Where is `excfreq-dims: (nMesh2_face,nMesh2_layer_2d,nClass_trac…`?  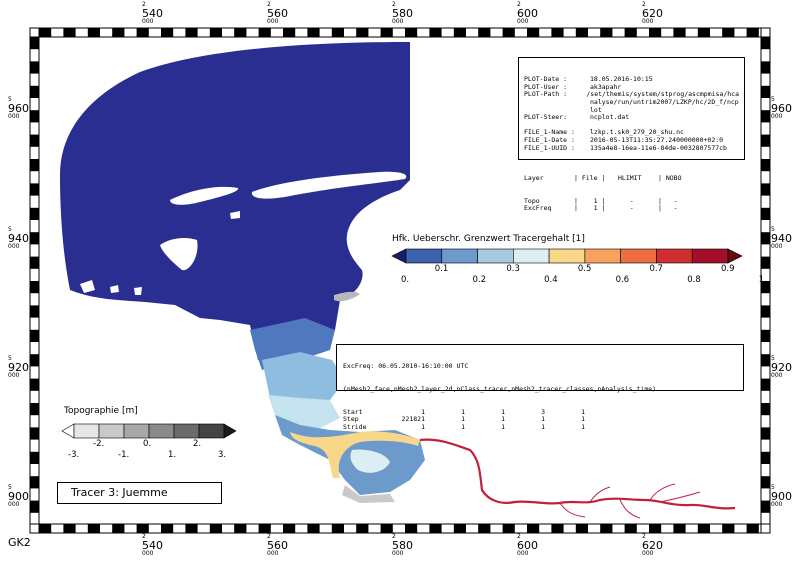 excfreq-dims: (nMesh2_face,nMesh2_layer_2d,nClass_trac… is located at coordinates (500, 388).